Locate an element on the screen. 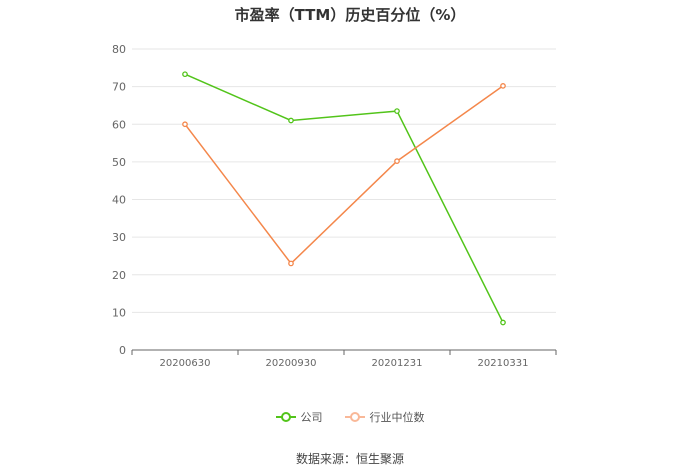 The width and height of the screenshot is (700, 474). chart-title: 市盈率（TTM）历史百分位（%） is located at coordinates (350, 15).